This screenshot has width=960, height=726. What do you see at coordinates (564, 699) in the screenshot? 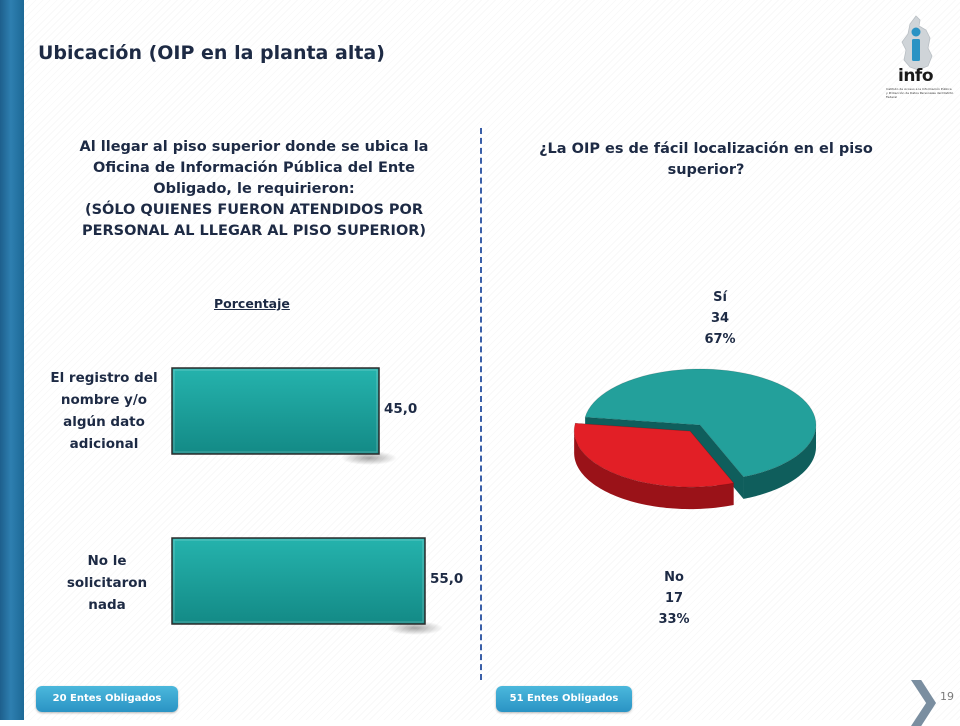
I see `sample-size-badge-right: 51 Entes Obligados` at bounding box center [564, 699].